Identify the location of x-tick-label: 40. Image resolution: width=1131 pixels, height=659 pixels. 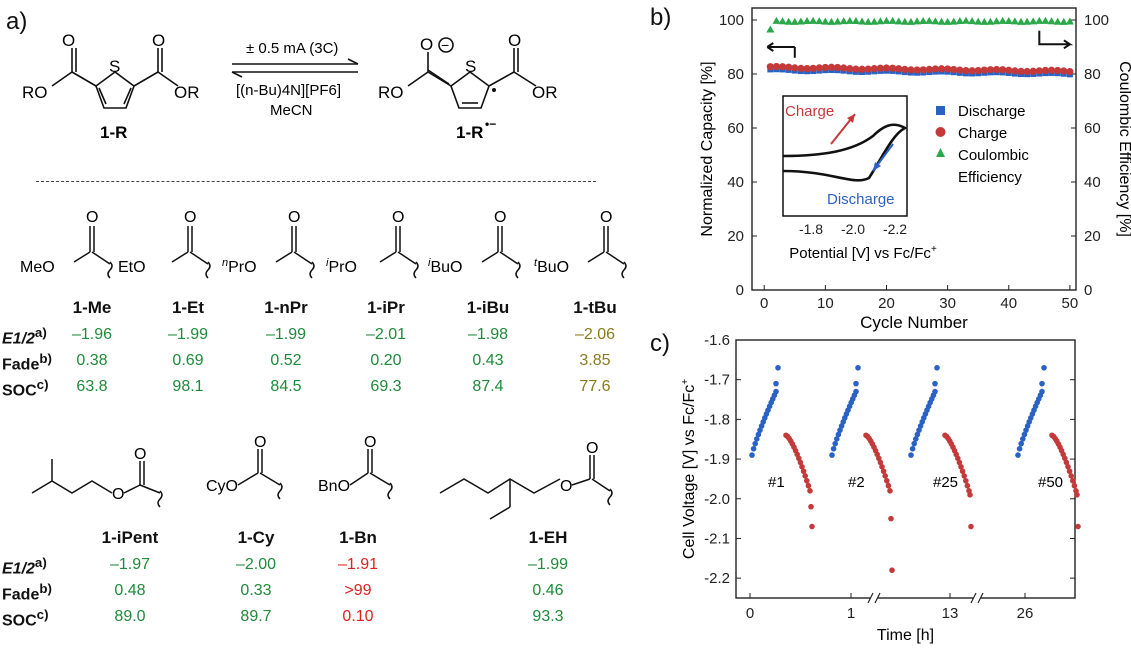
(1008, 303).